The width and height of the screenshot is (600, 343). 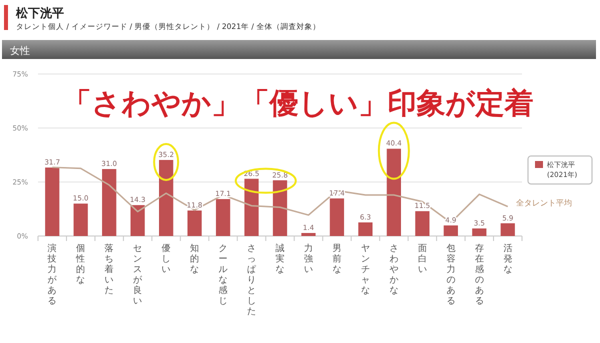 I want to click on x-tick-label: クールな感じ, so click(x=223, y=275).